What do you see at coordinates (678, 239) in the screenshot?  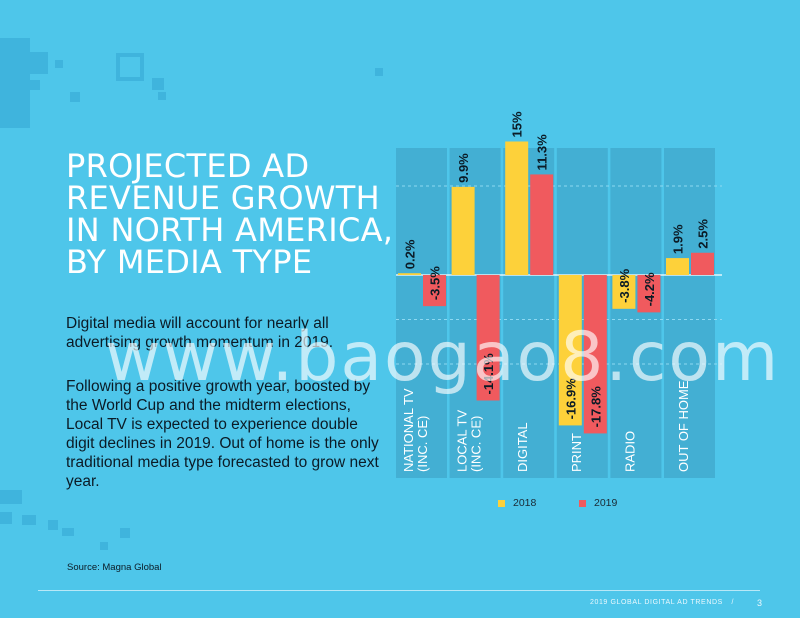 I see `data-label: 1.9%` at bounding box center [678, 239].